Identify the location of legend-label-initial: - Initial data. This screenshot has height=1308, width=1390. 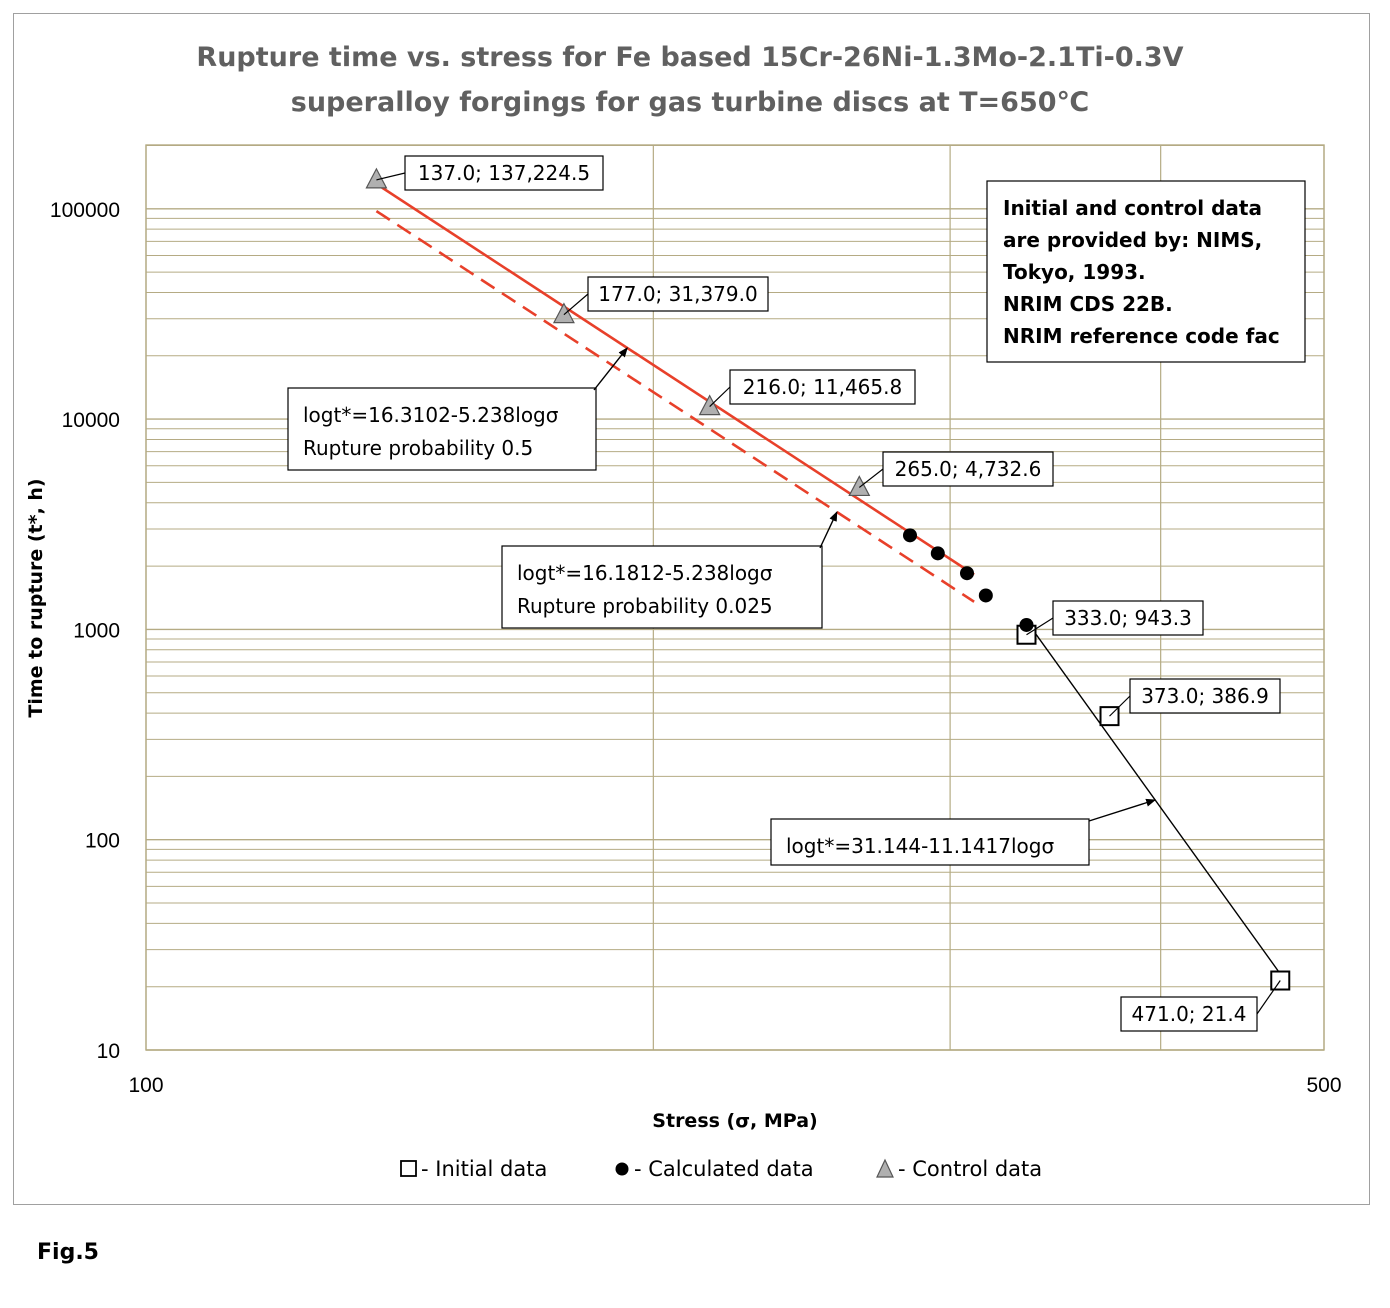
(484, 1169).